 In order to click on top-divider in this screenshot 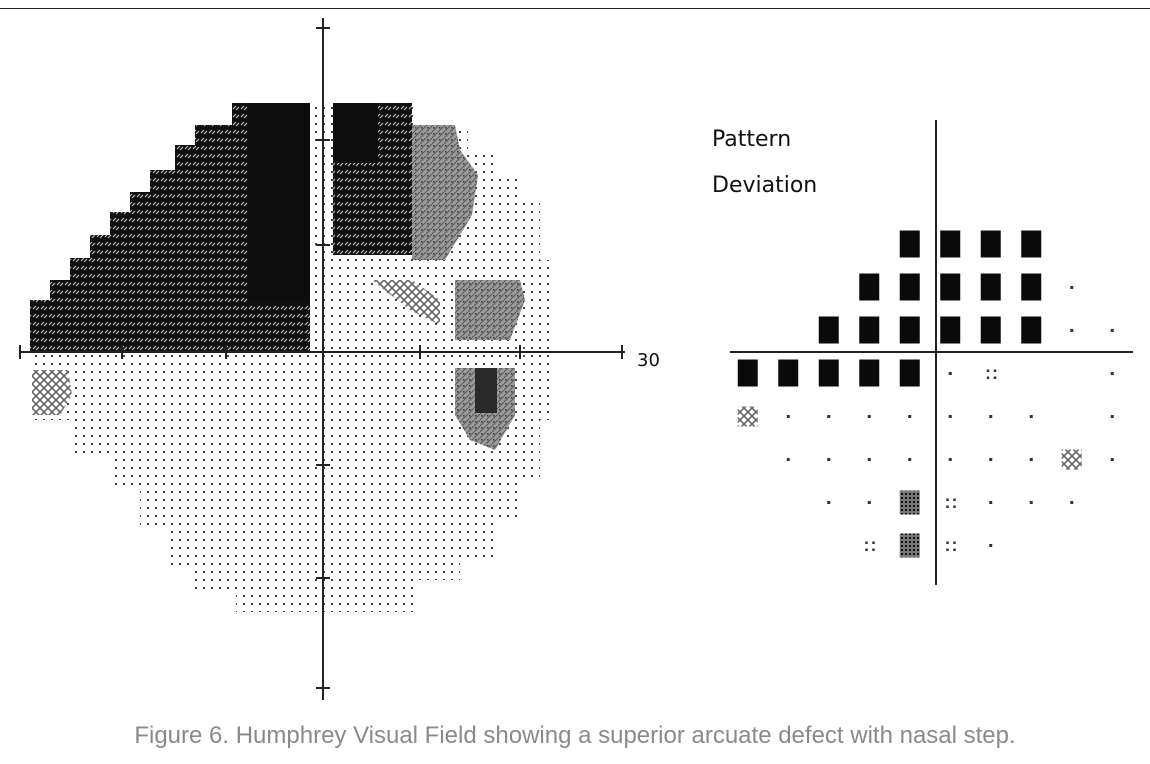, I will do `click(575, 8)`.